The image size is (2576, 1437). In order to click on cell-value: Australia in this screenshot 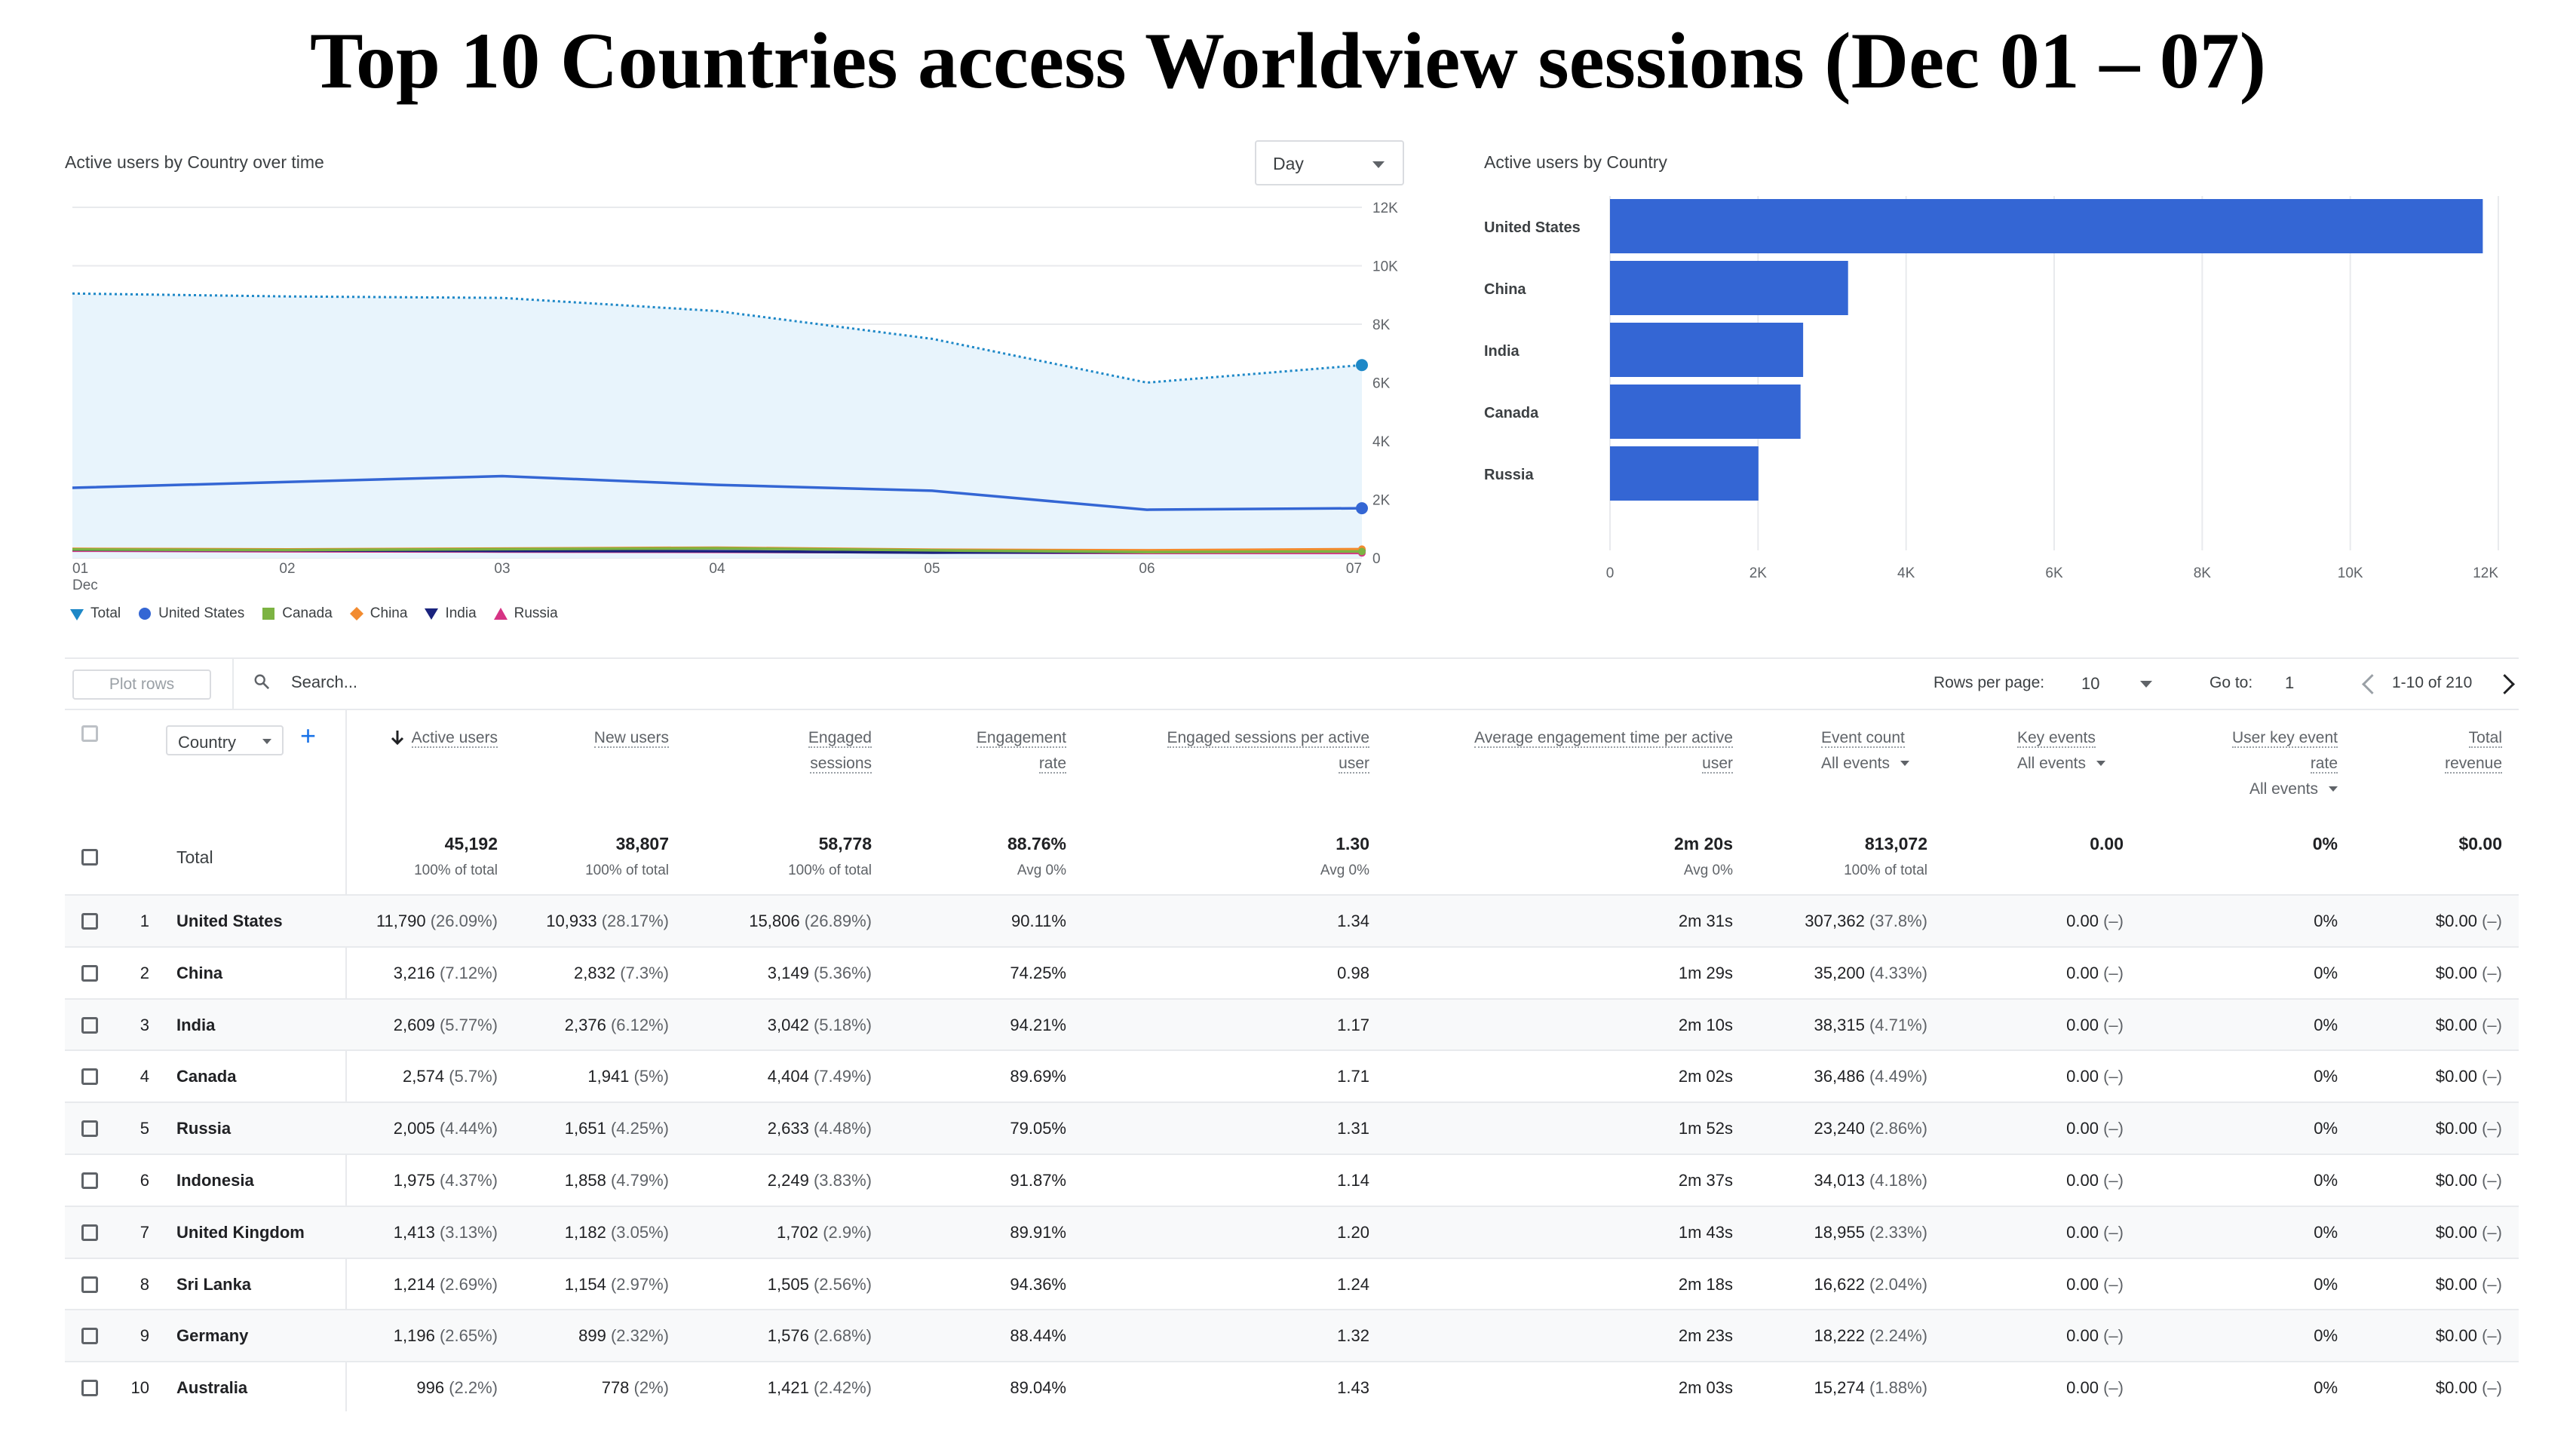, I will do `click(212, 1388)`.